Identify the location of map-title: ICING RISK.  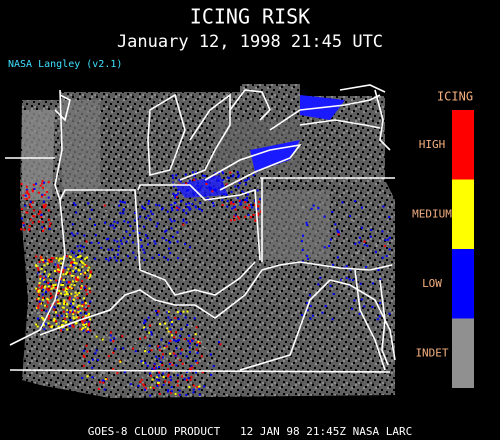
(250, 17).